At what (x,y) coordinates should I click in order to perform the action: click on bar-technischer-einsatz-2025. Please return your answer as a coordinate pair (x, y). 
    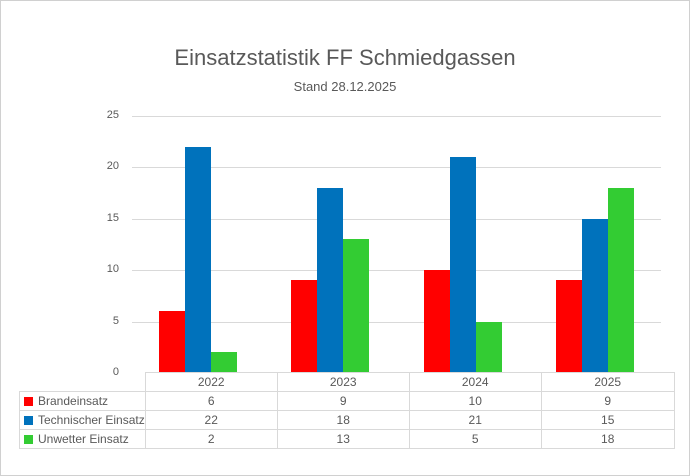
    Looking at the image, I should click on (594, 296).